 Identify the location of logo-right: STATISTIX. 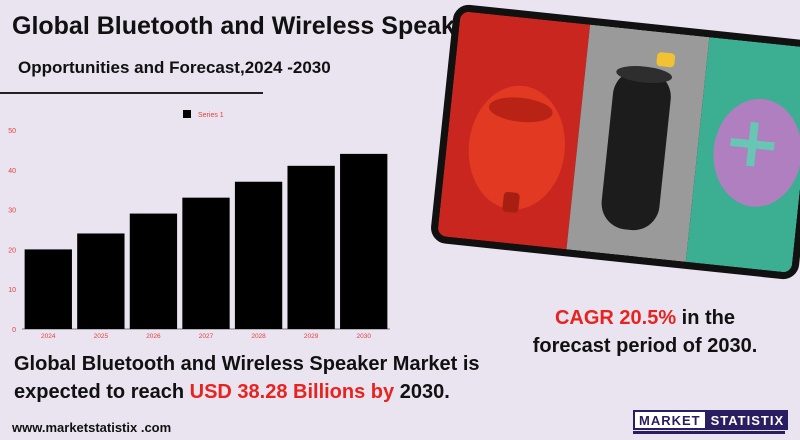
(747, 420).